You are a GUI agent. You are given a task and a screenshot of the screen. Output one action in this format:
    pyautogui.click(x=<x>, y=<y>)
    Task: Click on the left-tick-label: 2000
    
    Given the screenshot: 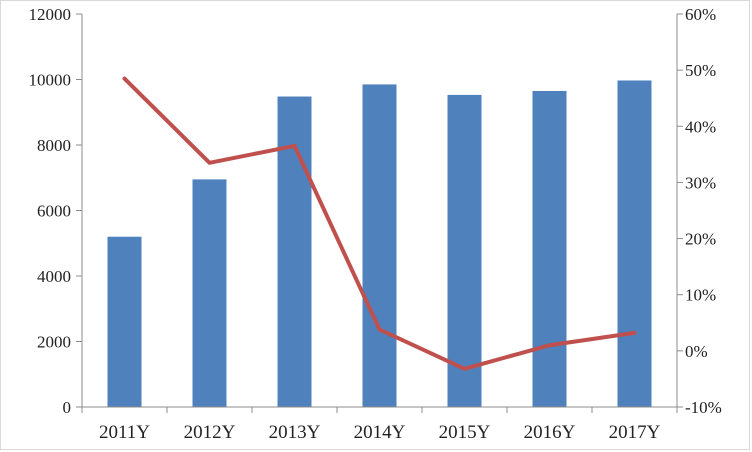 What is the action you would take?
    pyautogui.click(x=54, y=342)
    